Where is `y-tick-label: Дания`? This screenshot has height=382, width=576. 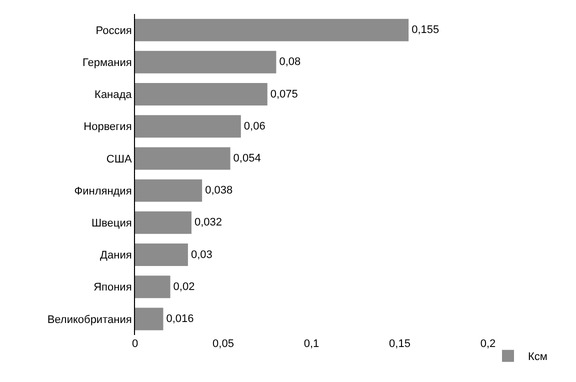
y-tick-label: Дания is located at coordinates (116, 256).